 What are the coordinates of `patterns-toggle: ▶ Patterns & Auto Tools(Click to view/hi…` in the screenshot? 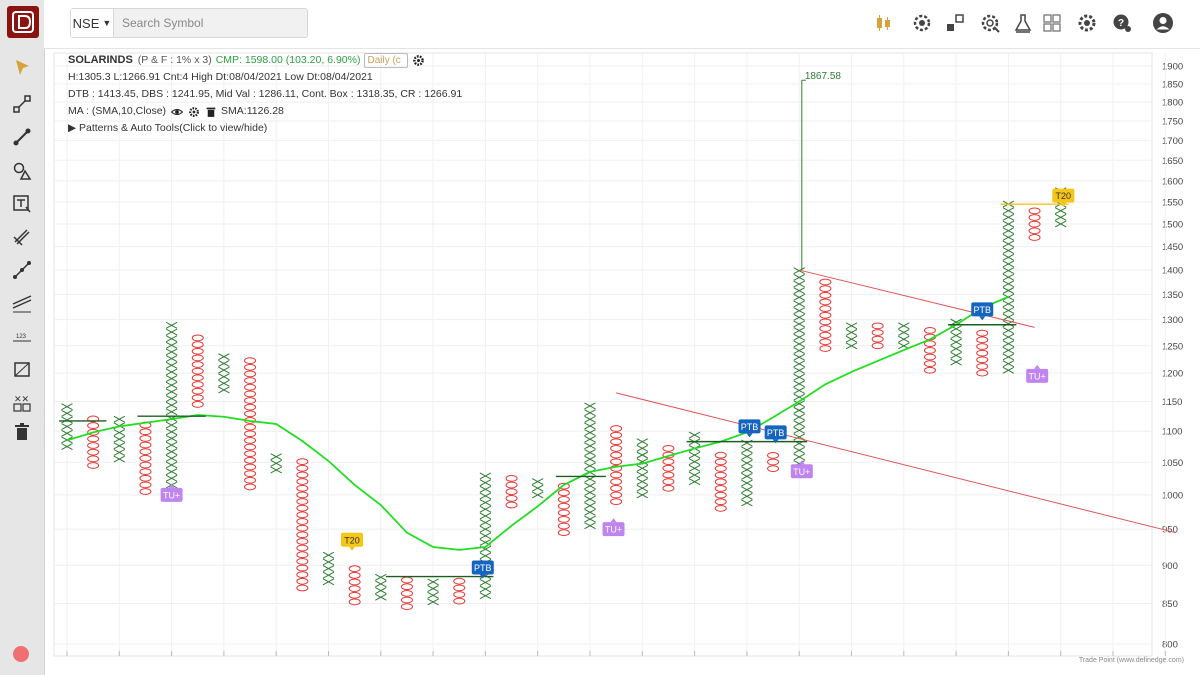 It's located at (265, 128).